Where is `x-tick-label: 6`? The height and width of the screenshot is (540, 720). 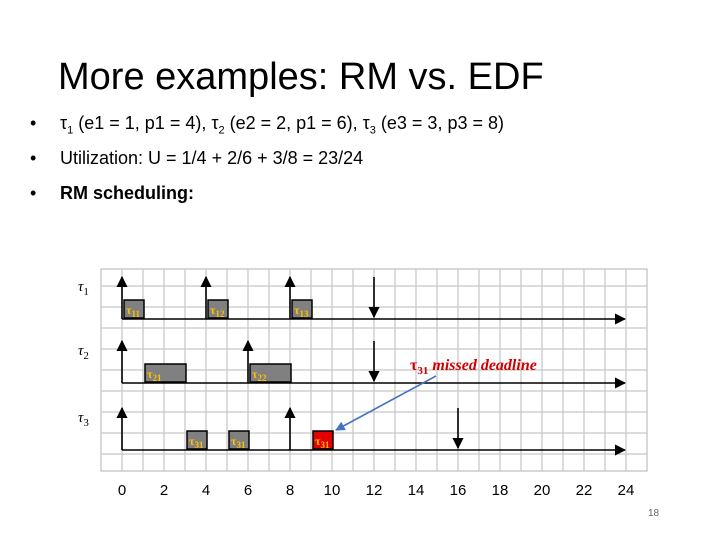
x-tick-label: 6 is located at coordinates (248, 490).